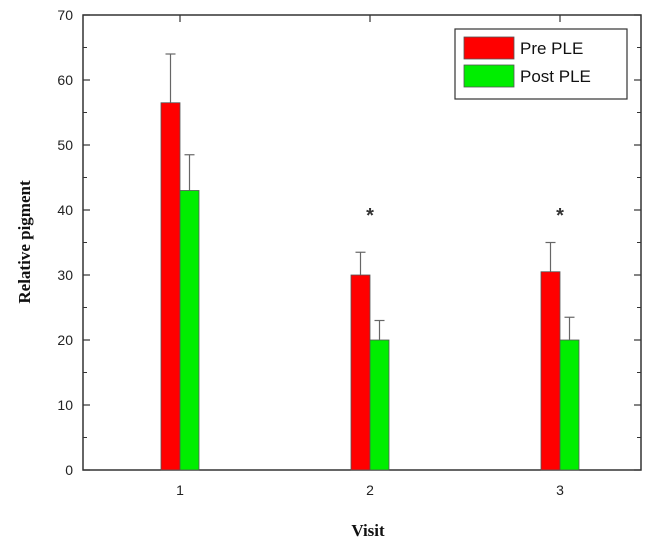  What do you see at coordinates (65, 340) in the screenshot?
I see `y-tick-label: 20` at bounding box center [65, 340].